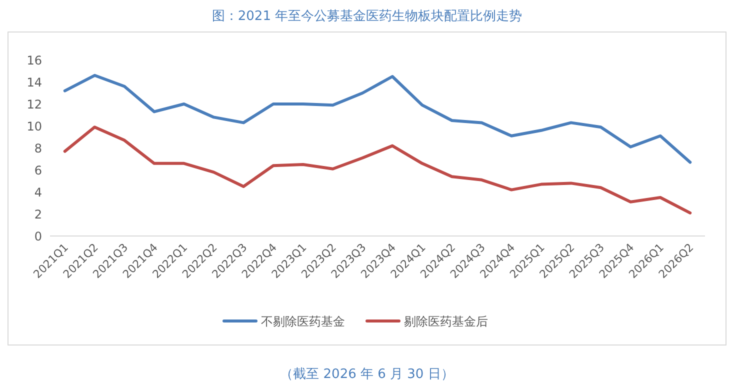 The width and height of the screenshot is (734, 388). I want to click on legend-label: 剔除医药基金后, so click(446, 321).